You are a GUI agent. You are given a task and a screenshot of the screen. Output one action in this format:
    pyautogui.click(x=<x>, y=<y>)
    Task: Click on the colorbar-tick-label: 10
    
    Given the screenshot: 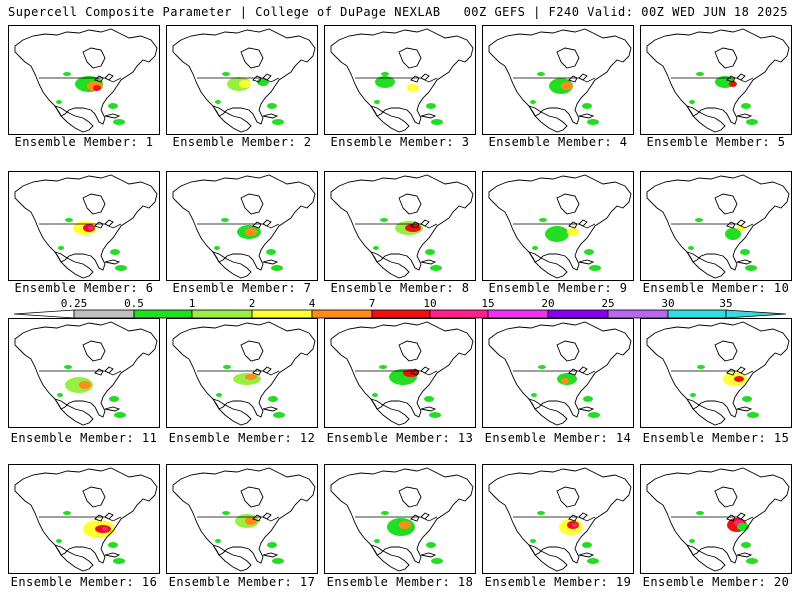 What is the action you would take?
    pyautogui.click(x=430, y=303)
    